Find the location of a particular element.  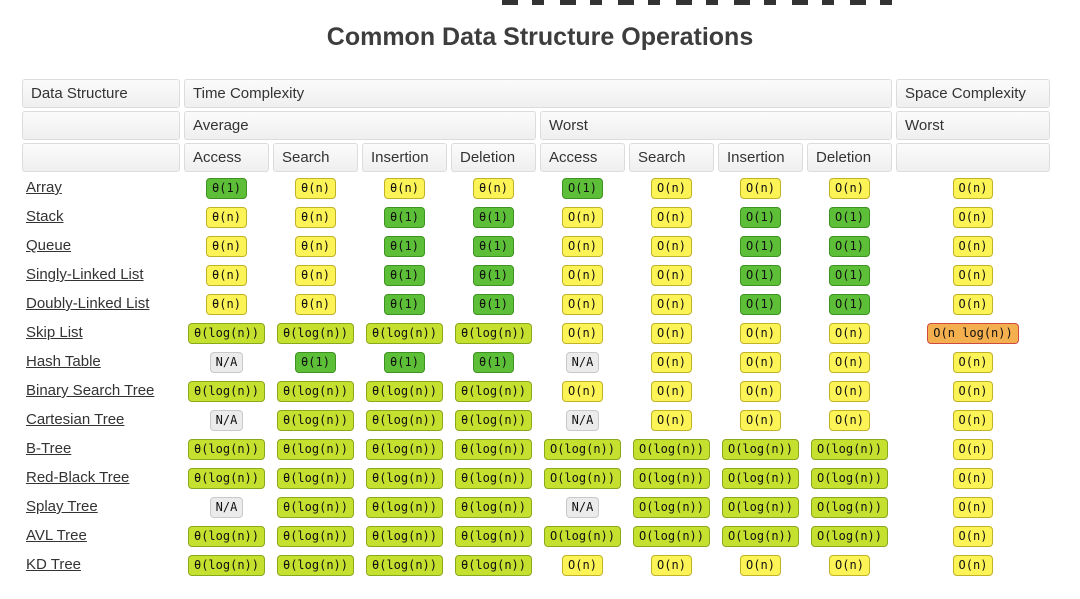

data-structure-cell: Binary Search Tree is located at coordinates (101, 391).